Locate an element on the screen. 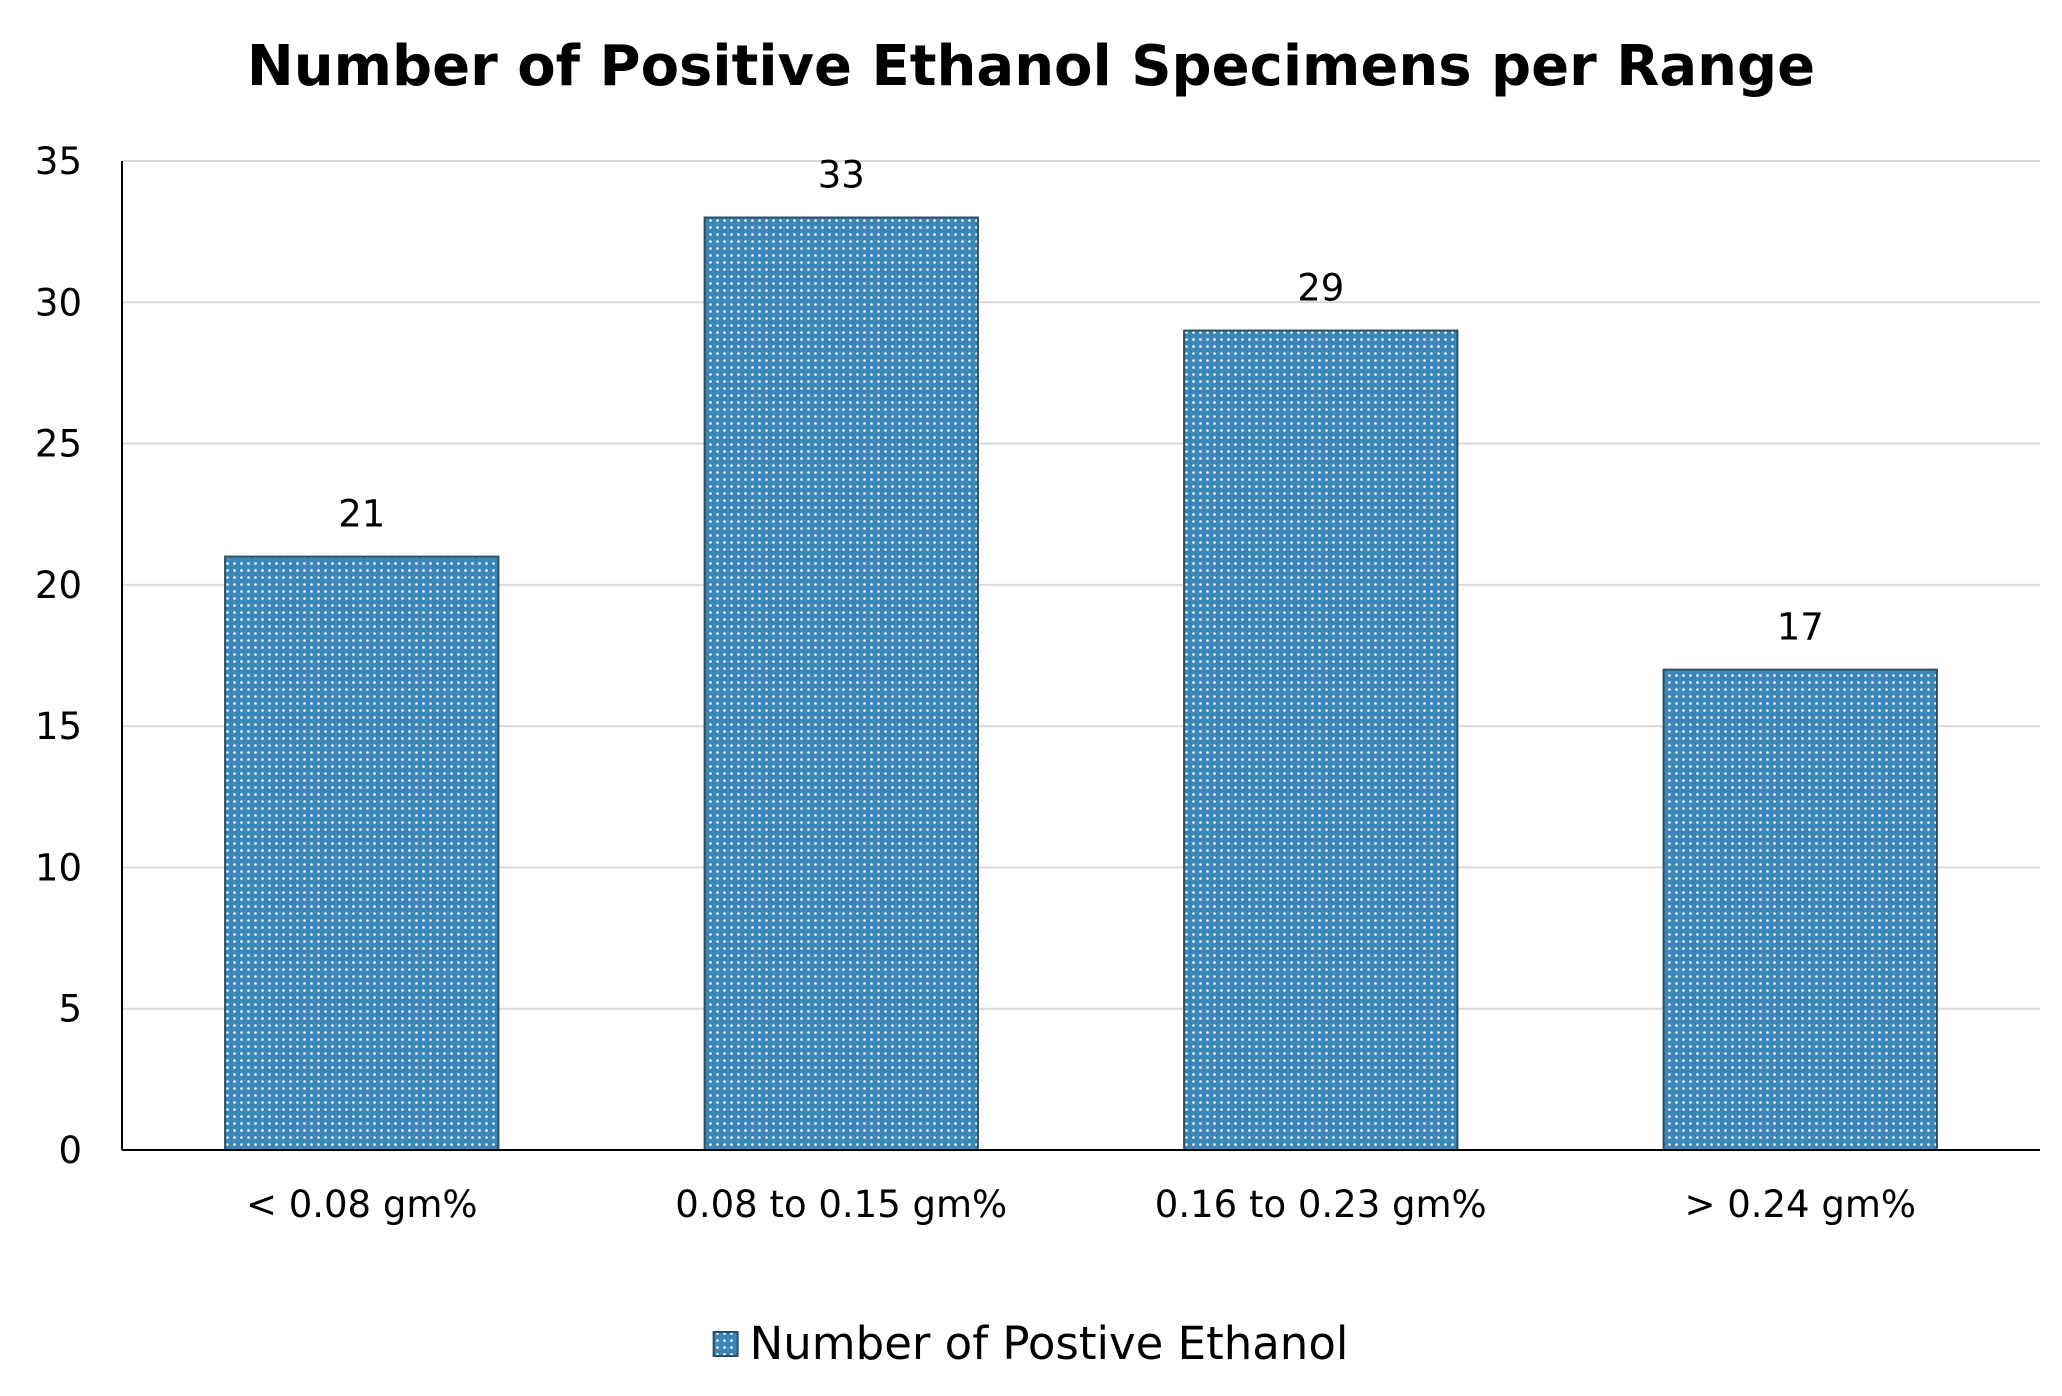 Image resolution: width=2062 pixels, height=1396 pixels. legend: Number of Postive Ethanol is located at coordinates (1030, 1343).